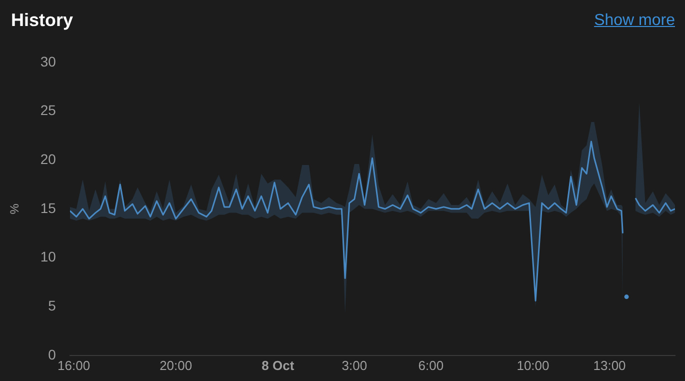 This screenshot has height=381, width=685. Describe the element at coordinates (355, 365) in the screenshot. I see `x-tick-label: 3:00` at that location.